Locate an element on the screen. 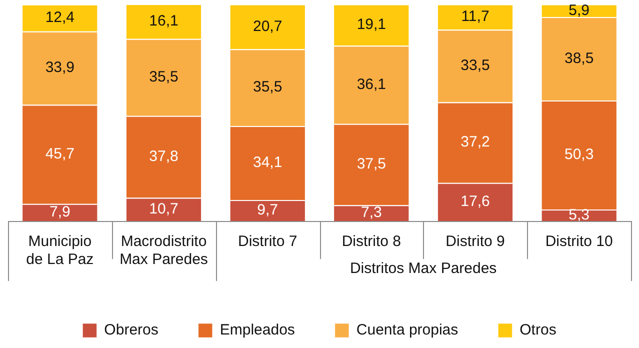 The height and width of the screenshot is (348, 639). data-label: 38,5 is located at coordinates (579, 58).